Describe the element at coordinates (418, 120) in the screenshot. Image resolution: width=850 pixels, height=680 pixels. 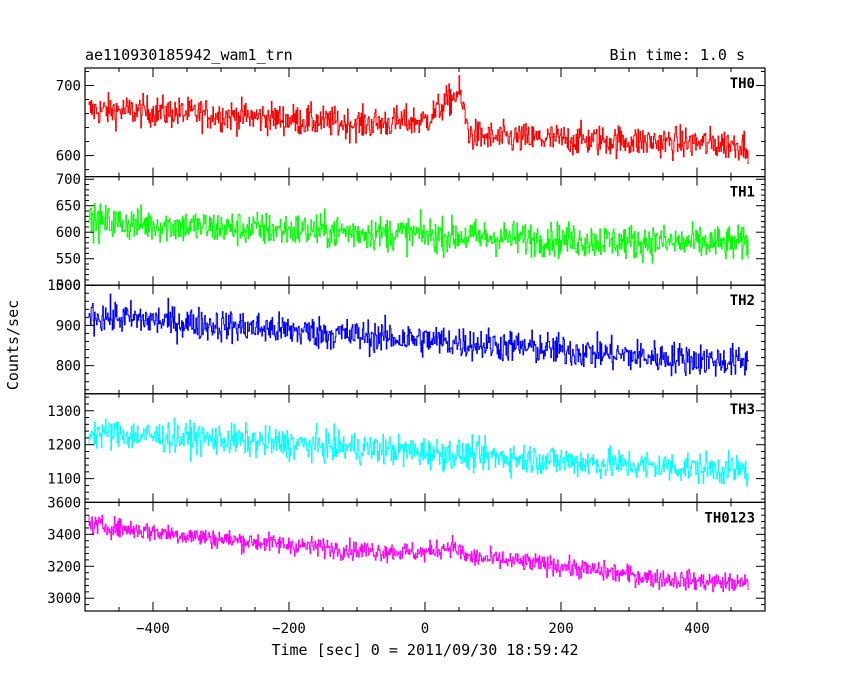
I see `series-line-th0` at that location.